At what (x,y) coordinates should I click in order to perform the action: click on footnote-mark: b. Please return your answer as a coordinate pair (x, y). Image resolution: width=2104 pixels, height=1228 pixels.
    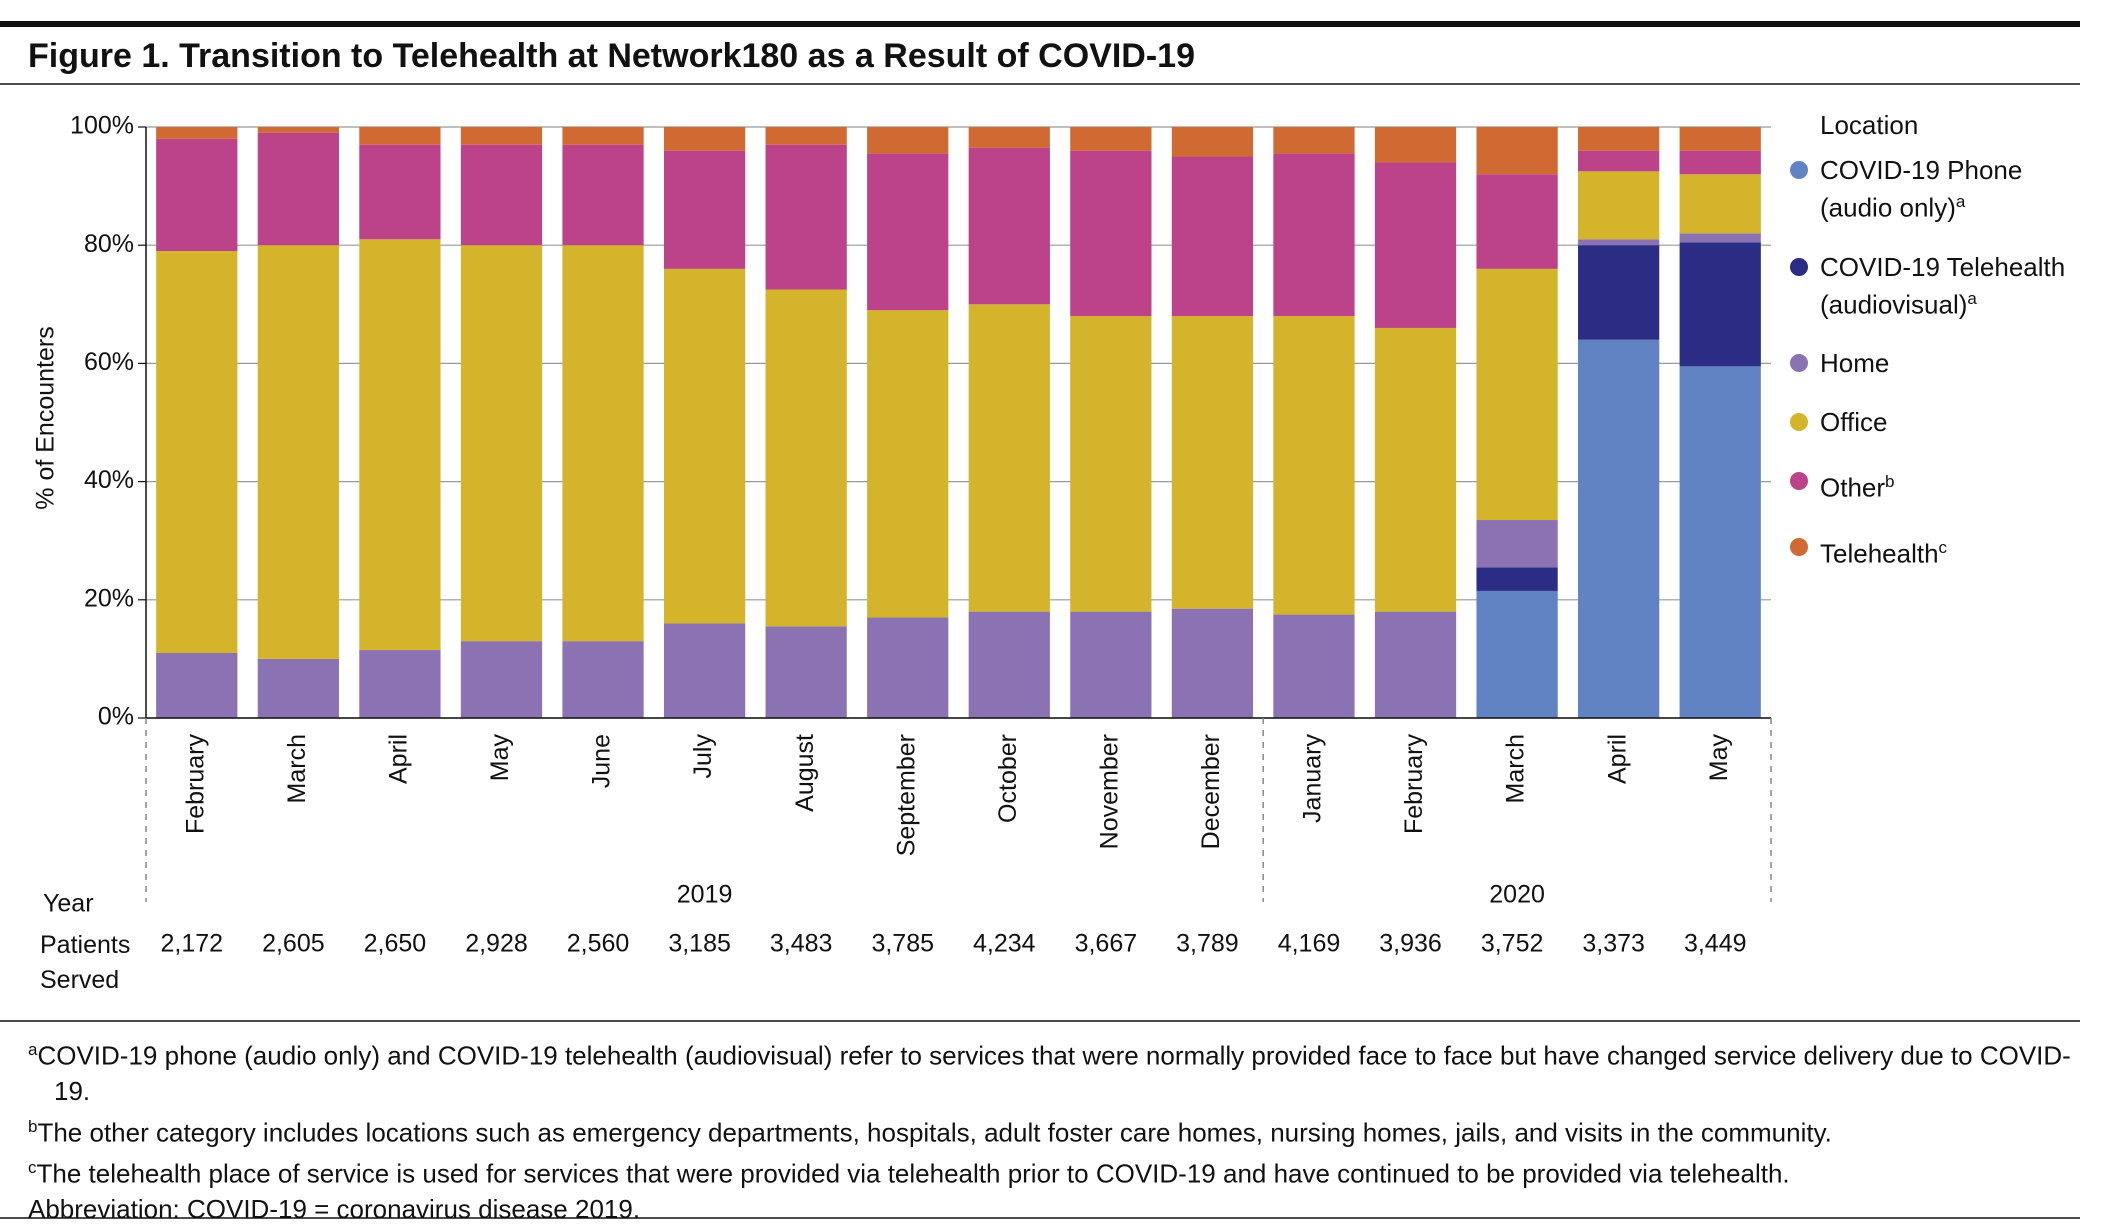
    Looking at the image, I should click on (33, 1126).